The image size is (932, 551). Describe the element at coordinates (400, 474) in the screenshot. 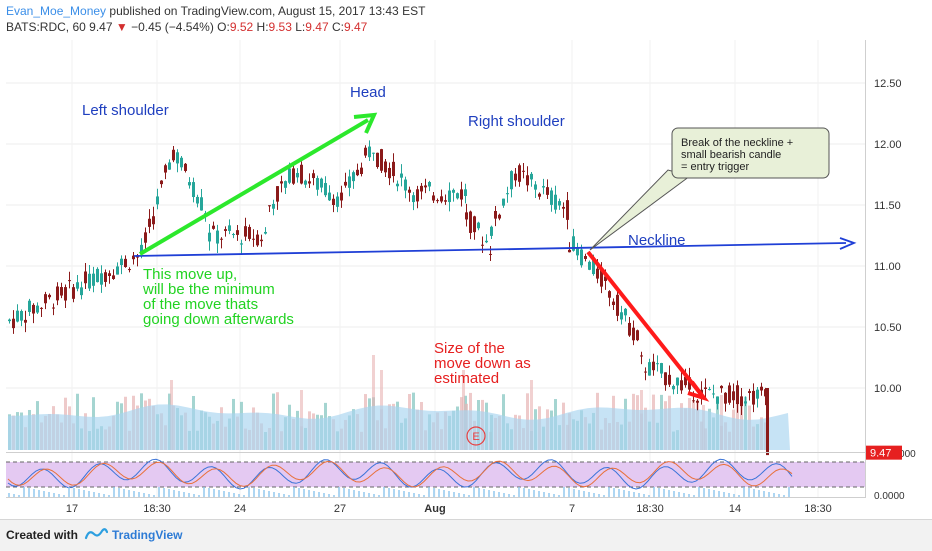

I see `oscillator-line-k` at that location.